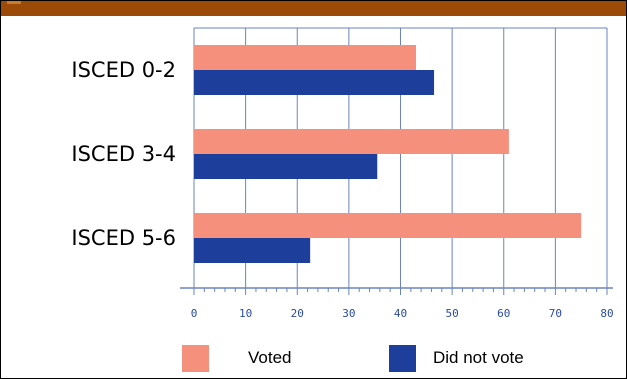 This screenshot has width=627, height=379. Describe the element at coordinates (555, 313) in the screenshot. I see `x-tick-label-70: 70` at that location.